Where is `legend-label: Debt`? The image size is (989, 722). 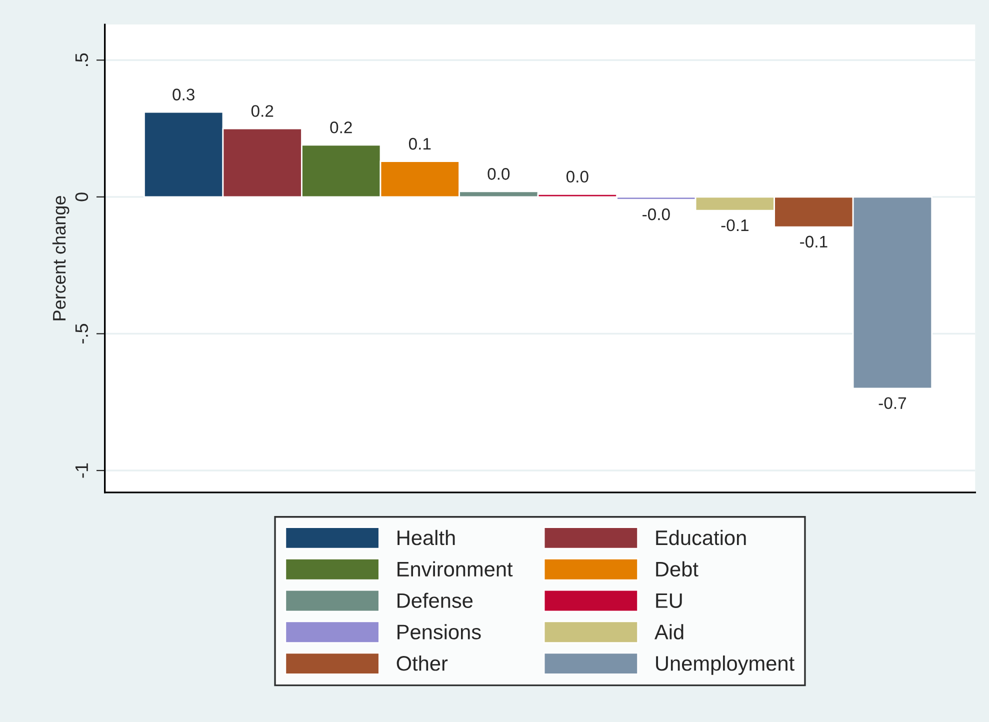
legend-label: Debt is located at coordinates (677, 569).